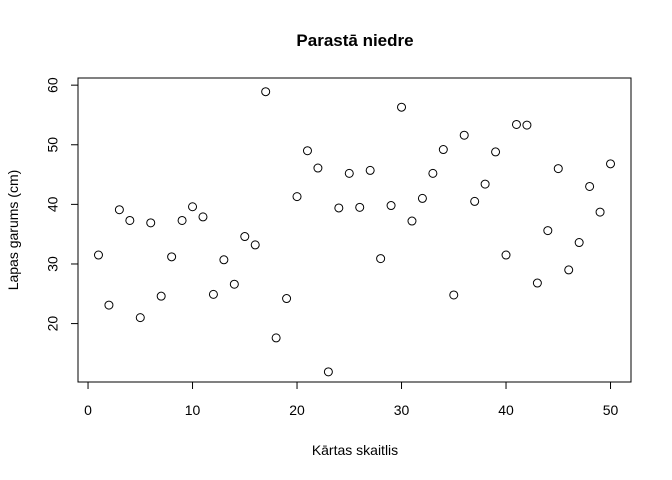  Describe the element at coordinates (355, 450) in the screenshot. I see `x-axis-label: Kārtas skaitlis` at that location.